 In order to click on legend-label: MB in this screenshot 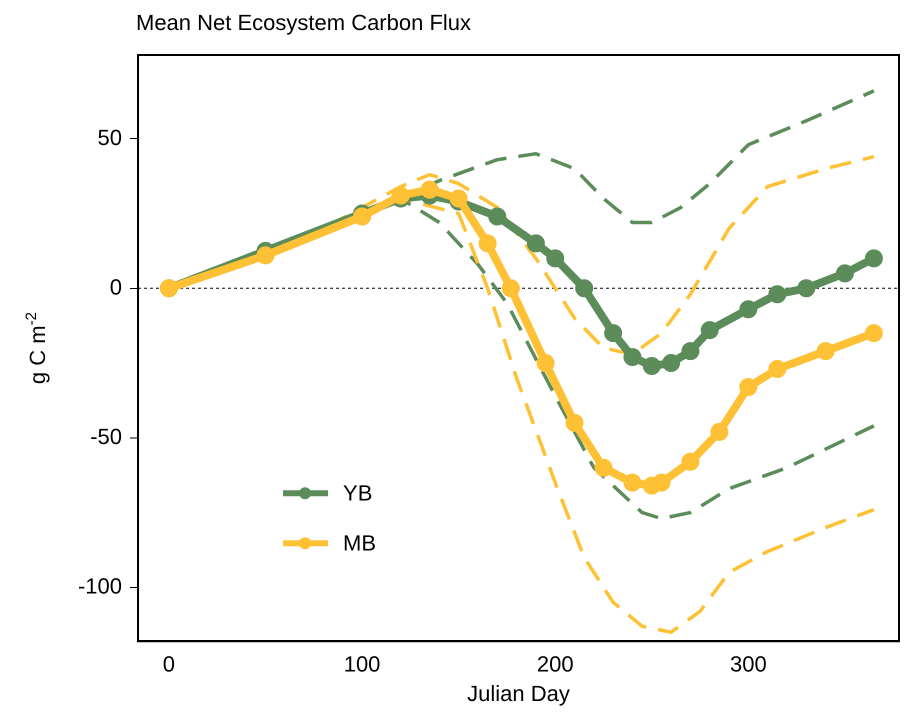, I will do `click(359, 543)`.